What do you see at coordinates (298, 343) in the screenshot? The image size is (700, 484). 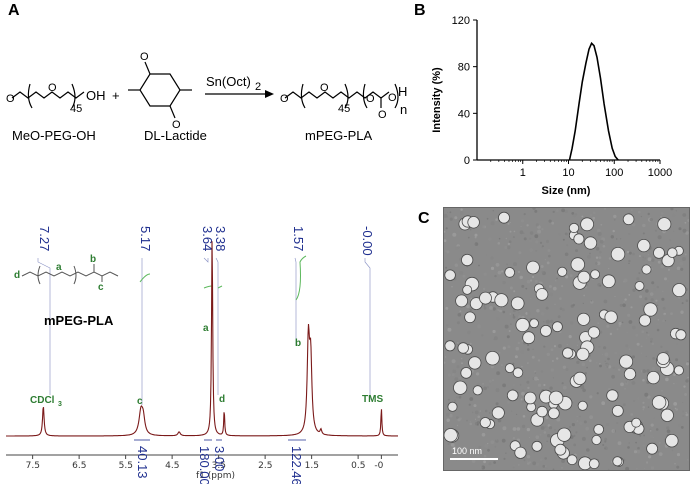 I see `annot-b: b` at bounding box center [298, 343].